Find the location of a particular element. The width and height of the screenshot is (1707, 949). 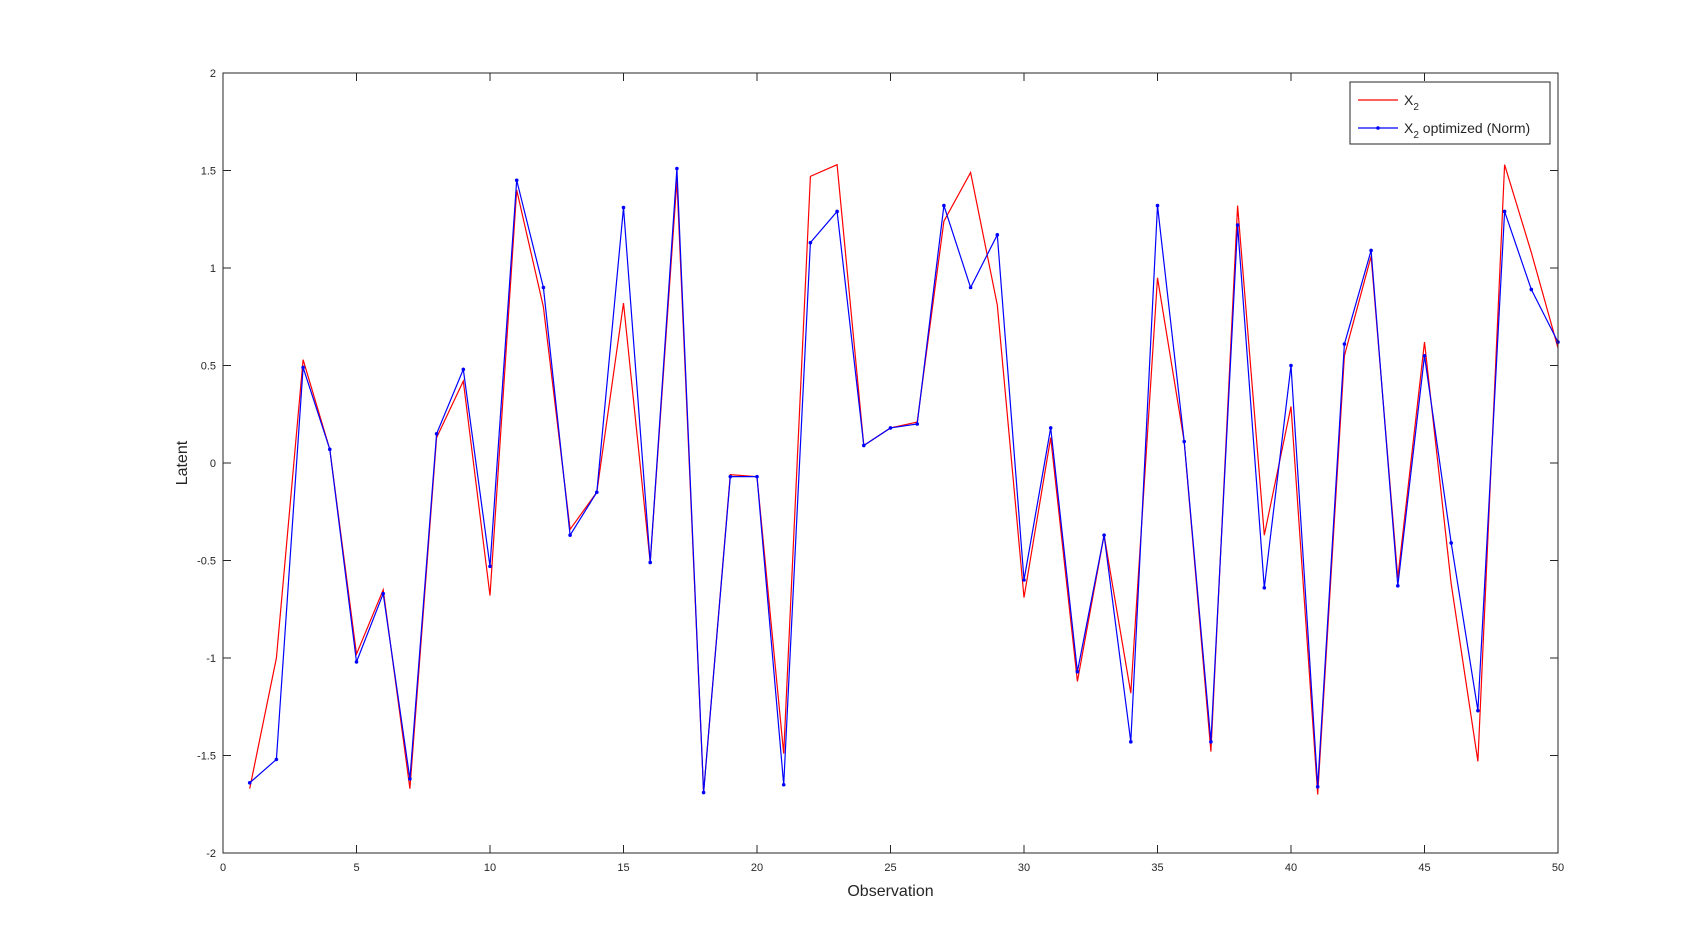

x-tick-label: 5 is located at coordinates (356, 868).